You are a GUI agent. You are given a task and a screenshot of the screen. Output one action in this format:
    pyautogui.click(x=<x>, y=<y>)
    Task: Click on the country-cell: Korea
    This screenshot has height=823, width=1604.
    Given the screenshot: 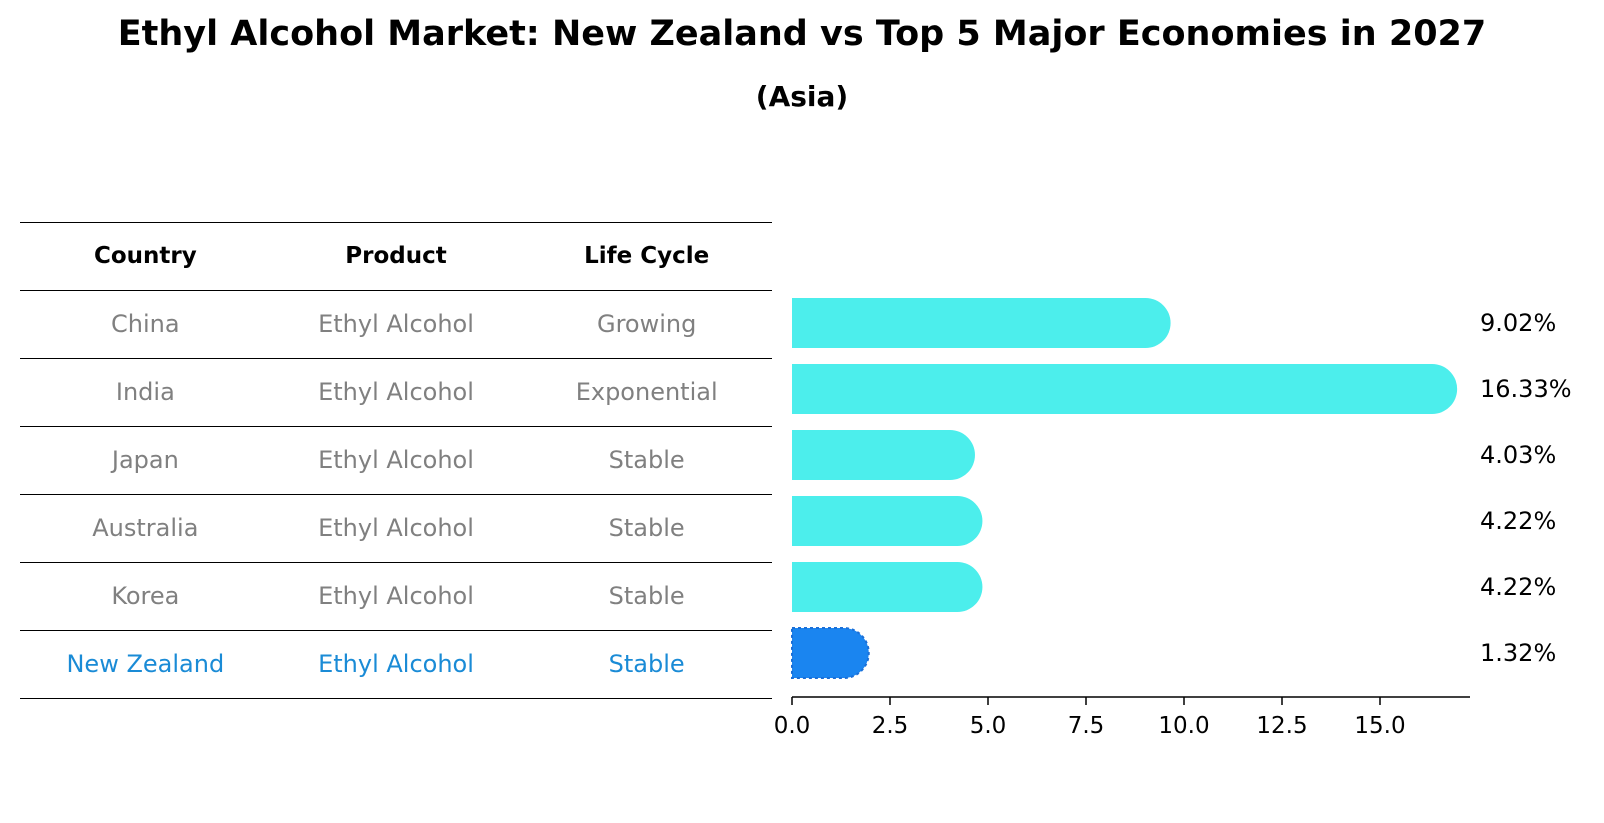 What is the action you would take?
    pyautogui.click(x=145, y=596)
    